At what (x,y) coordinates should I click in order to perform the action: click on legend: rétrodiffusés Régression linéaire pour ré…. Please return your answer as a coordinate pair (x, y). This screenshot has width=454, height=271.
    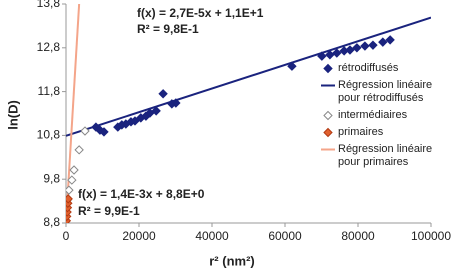
    Looking at the image, I should click on (385, 117).